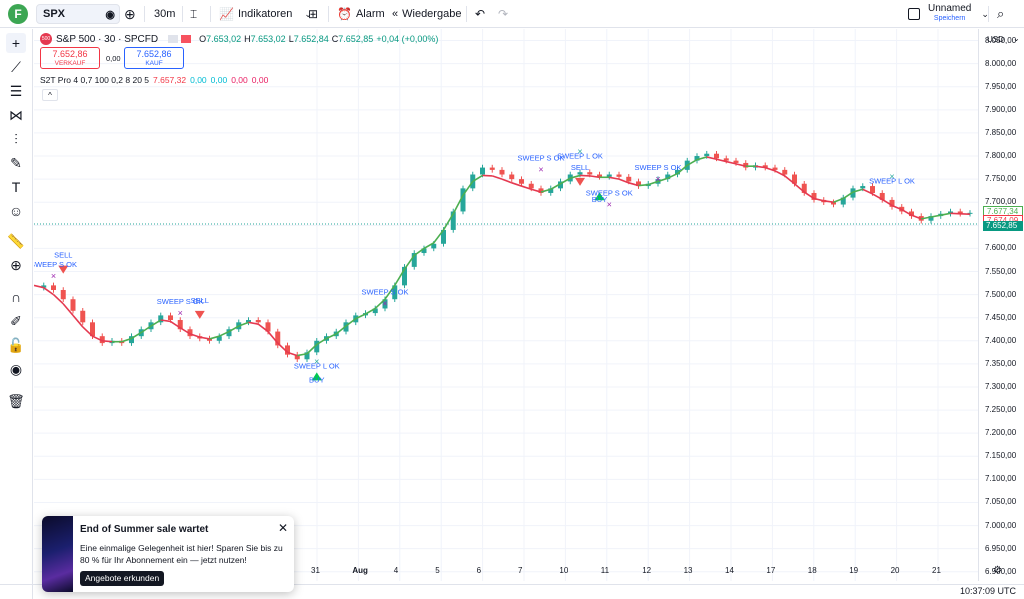  I want to click on layout-name-group: Unnamed Speichern, so click(949, 14).